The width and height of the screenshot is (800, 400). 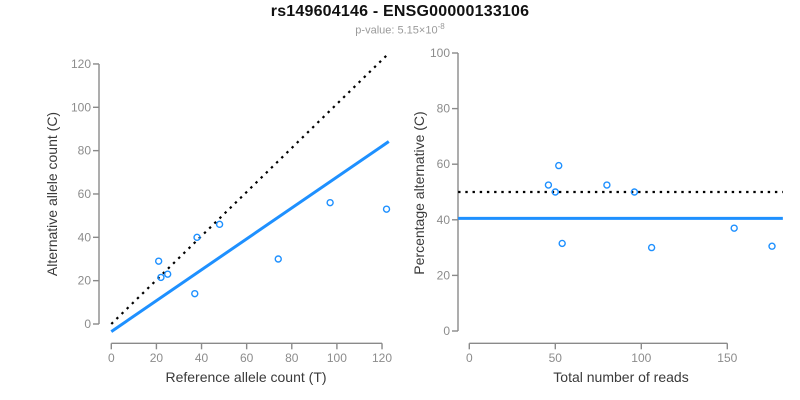 What do you see at coordinates (641, 358) in the screenshot?
I see `right-x-tick-label: 100` at bounding box center [641, 358].